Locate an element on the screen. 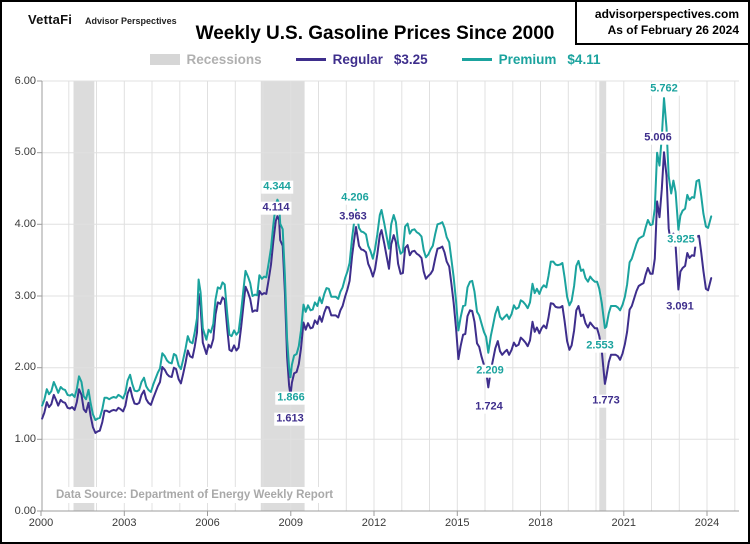  y-axis-tick-label: 6.00 is located at coordinates (25, 80).